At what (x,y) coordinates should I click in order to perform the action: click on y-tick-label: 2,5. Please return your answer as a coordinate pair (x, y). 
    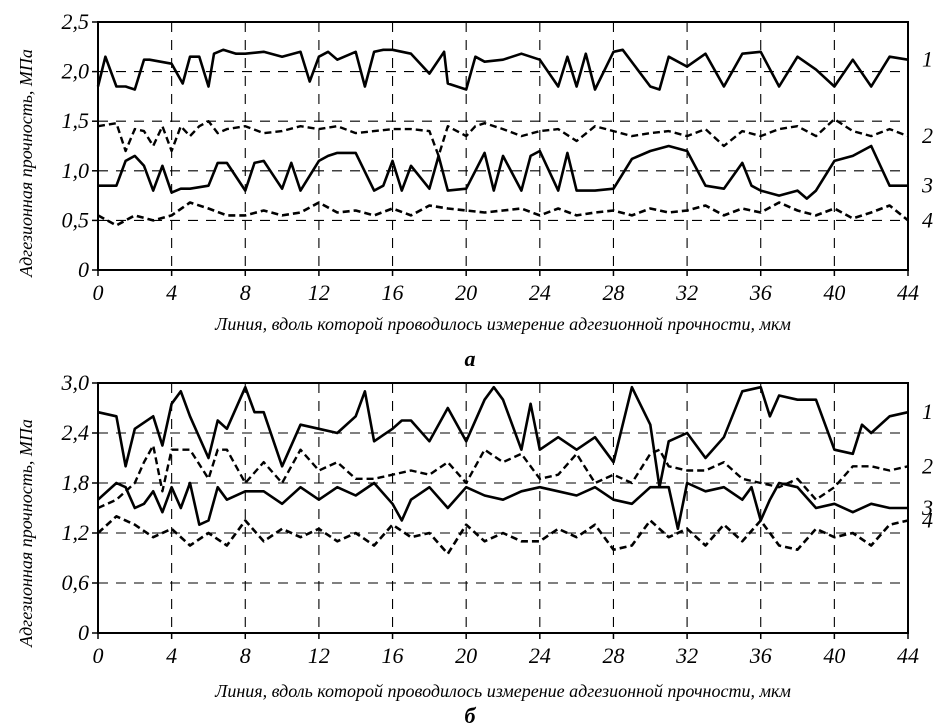
    Looking at the image, I should click on (76, 21).